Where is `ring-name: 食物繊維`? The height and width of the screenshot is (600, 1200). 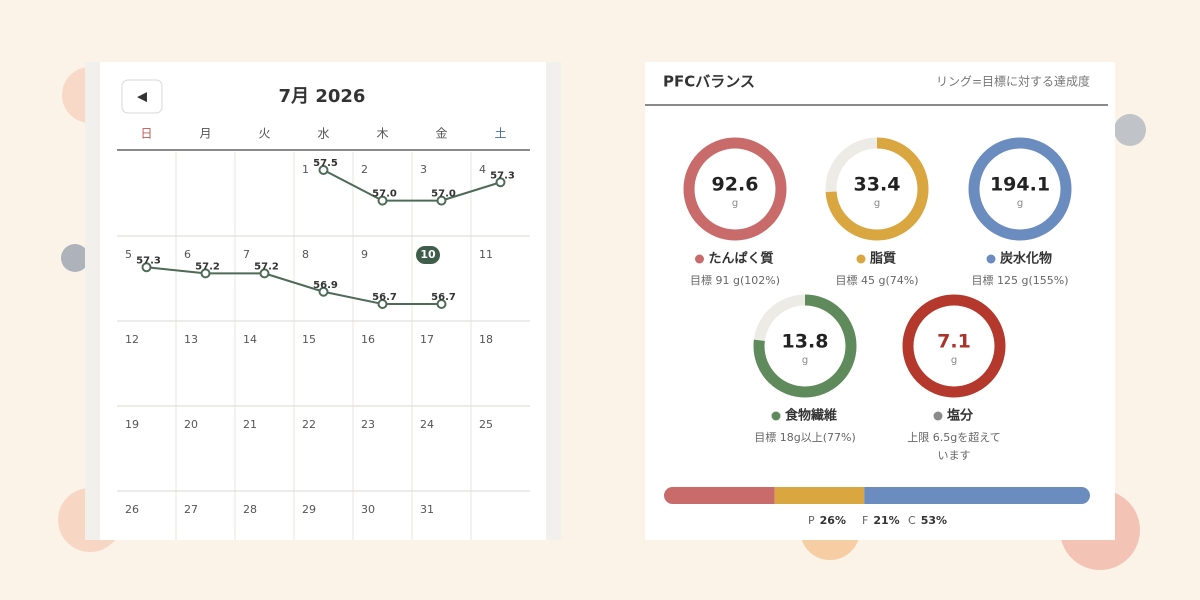
ring-name: 食物繊維 is located at coordinates (811, 416).